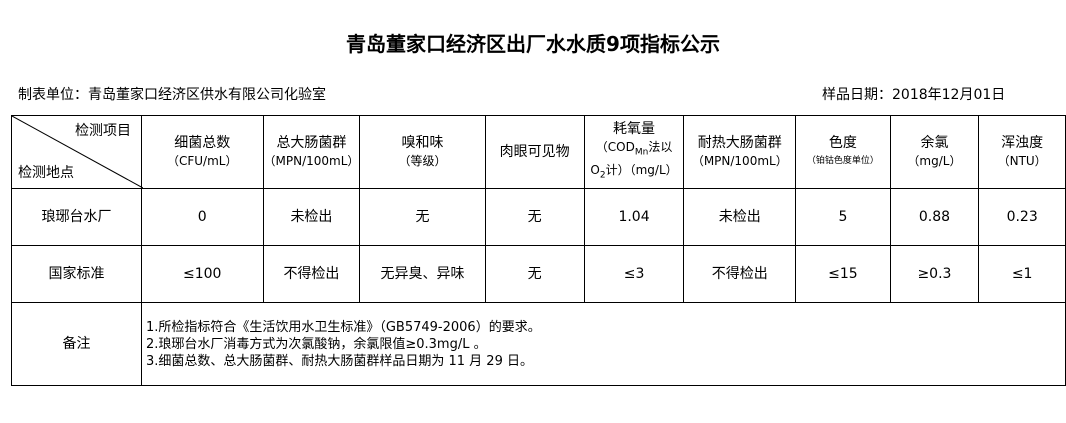 Image resolution: width=1066 pixels, height=423 pixels. What do you see at coordinates (1022, 217) in the screenshot?
I see `cell: 0.23` at bounding box center [1022, 217].